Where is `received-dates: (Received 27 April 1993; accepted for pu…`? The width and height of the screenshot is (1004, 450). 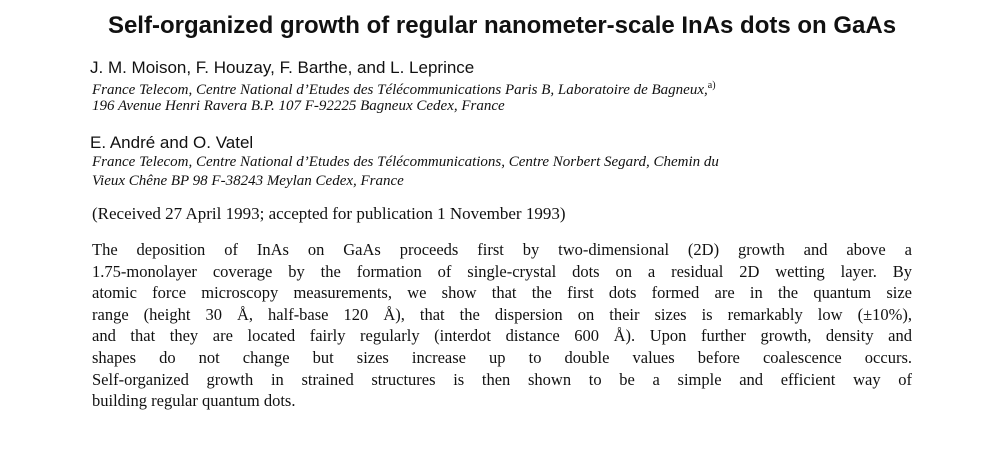
received-dates: (Received 27 April 1993; accepted for pu… is located at coordinates (329, 213).